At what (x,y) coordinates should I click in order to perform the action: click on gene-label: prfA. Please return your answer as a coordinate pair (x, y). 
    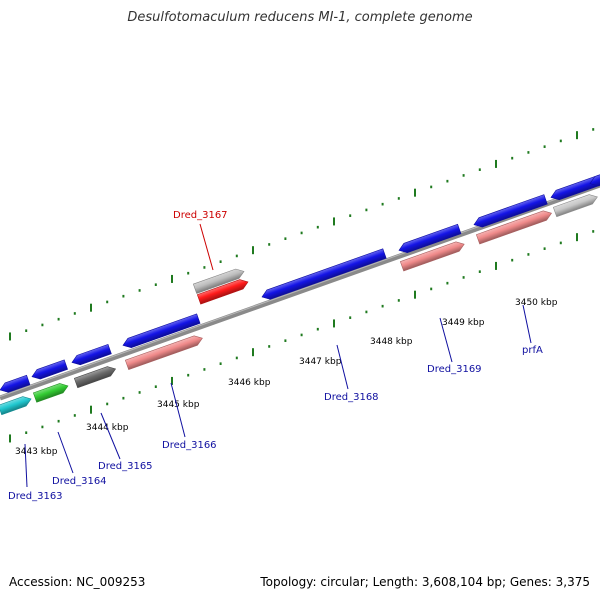
    Looking at the image, I should click on (532, 350).